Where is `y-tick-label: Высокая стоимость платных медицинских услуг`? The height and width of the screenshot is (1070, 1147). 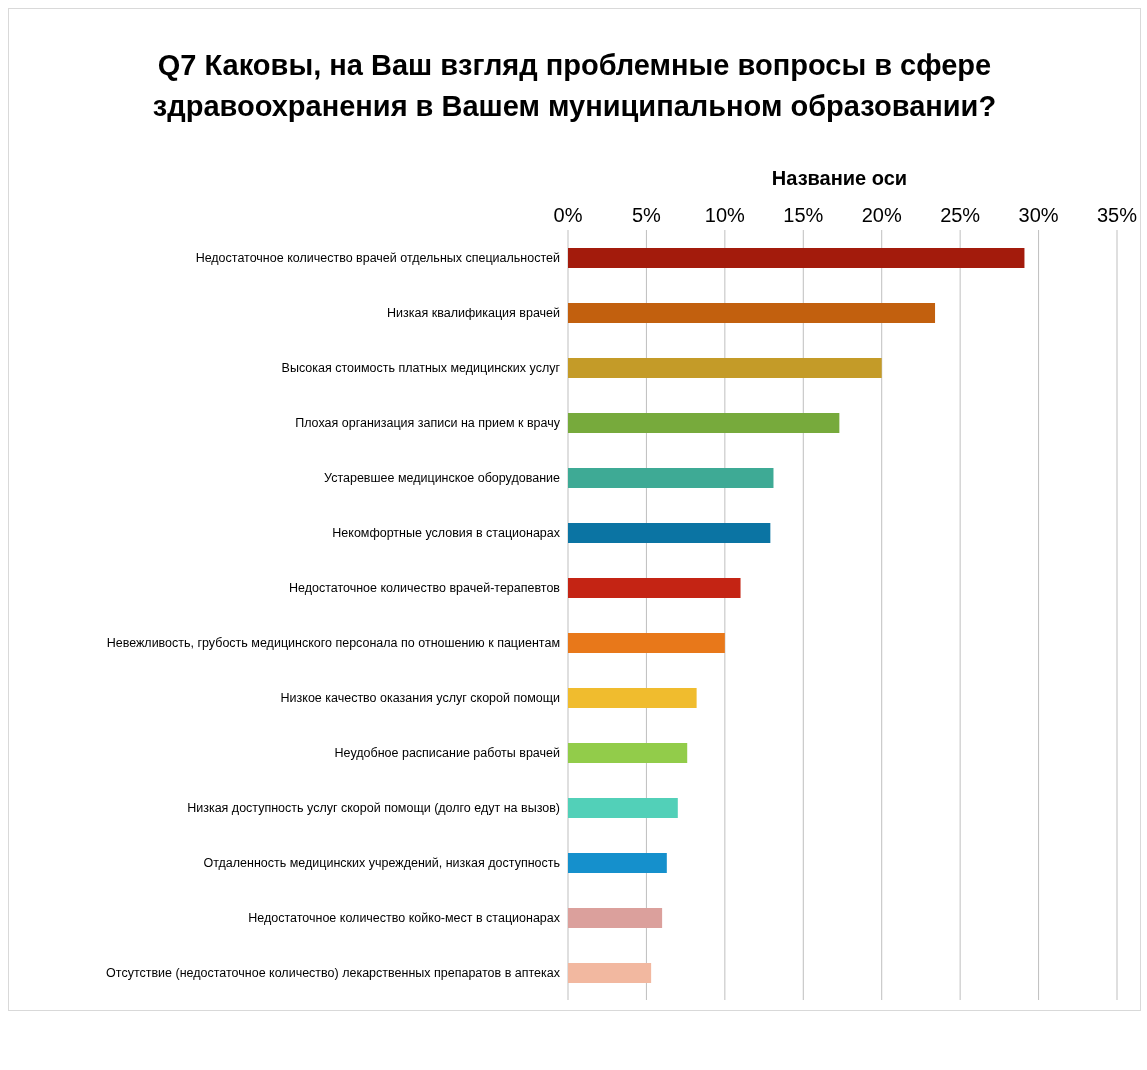 y-tick-label: Высокая стоимость платных медицинских услуг is located at coordinates (421, 367).